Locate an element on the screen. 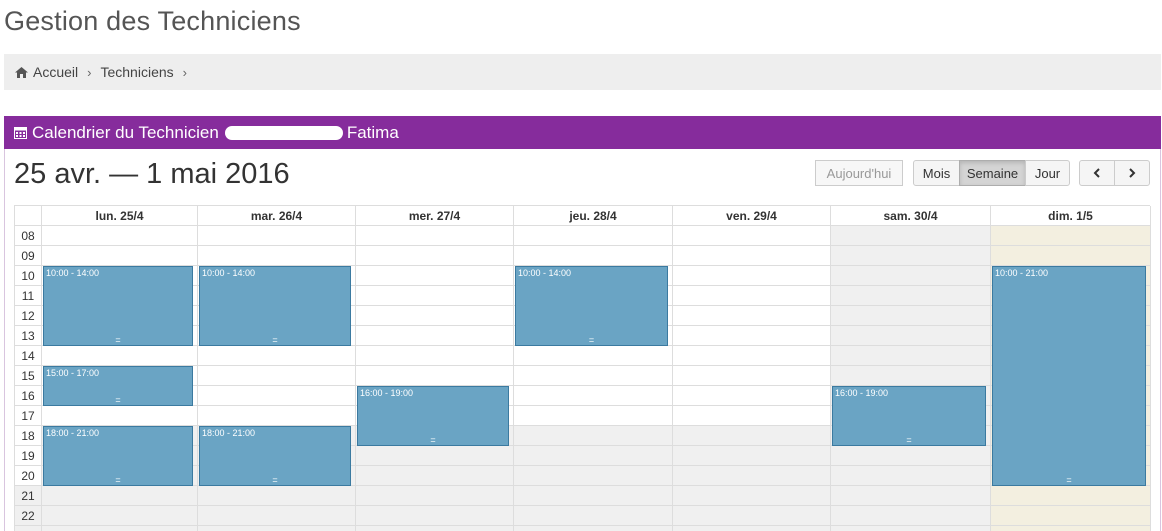 This screenshot has width=1162, height=531. technician-name: Fatima is located at coordinates (372, 132).